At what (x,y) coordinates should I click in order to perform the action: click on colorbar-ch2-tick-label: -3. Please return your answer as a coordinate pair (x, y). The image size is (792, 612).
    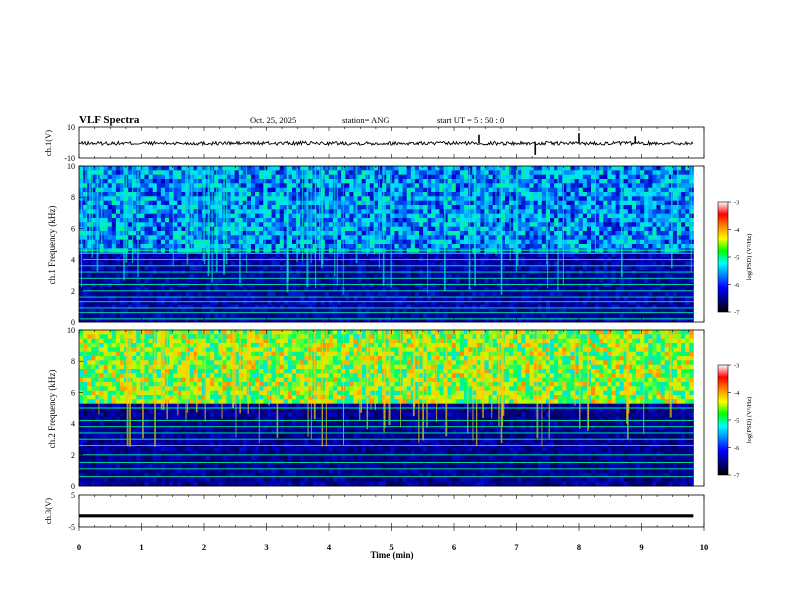
    Looking at the image, I should click on (736, 366).